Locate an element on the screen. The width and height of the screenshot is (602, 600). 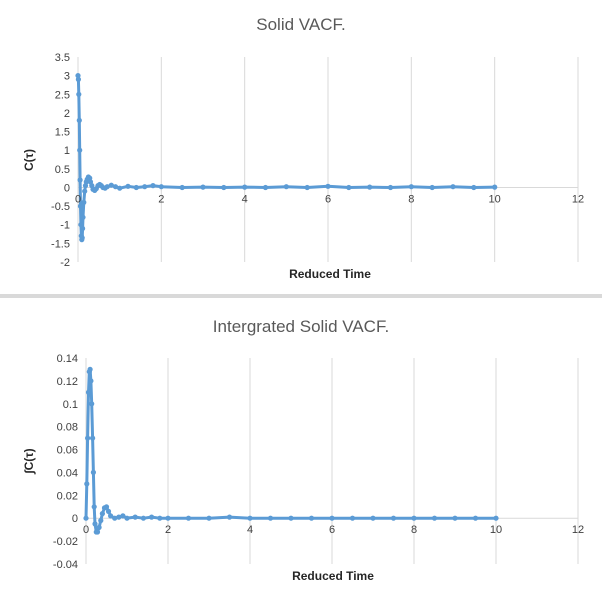
y-tick-label: -0.04 is located at coordinates (65, 565).